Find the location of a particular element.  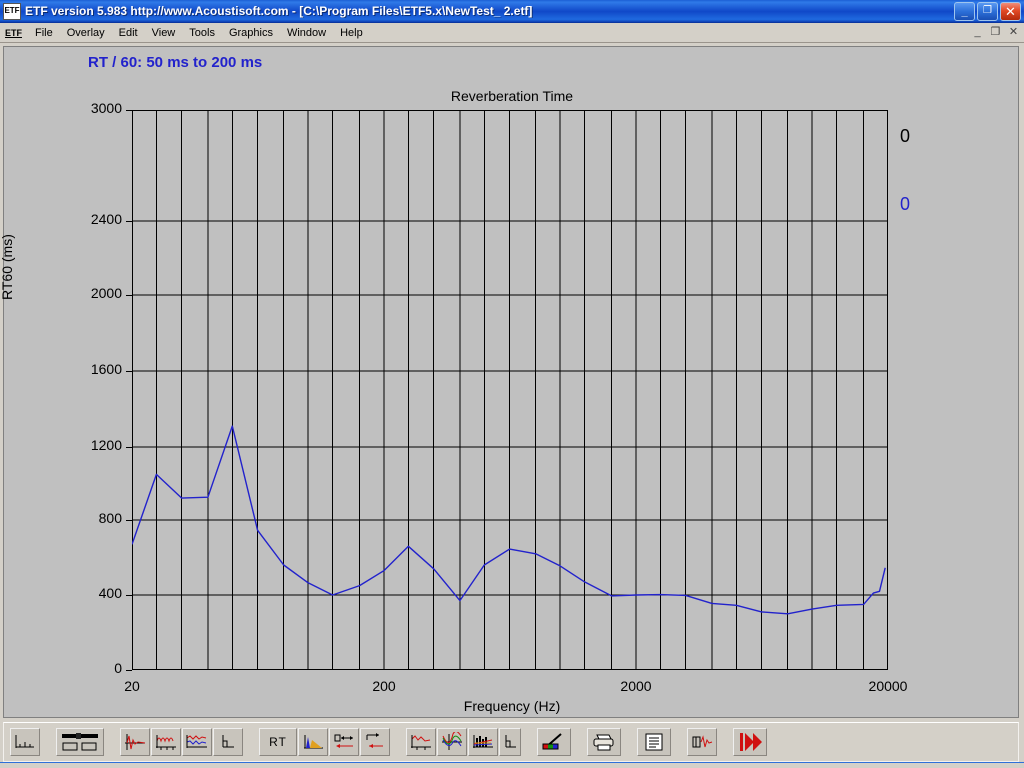

signal-generator-button is located at coordinates (702, 742).